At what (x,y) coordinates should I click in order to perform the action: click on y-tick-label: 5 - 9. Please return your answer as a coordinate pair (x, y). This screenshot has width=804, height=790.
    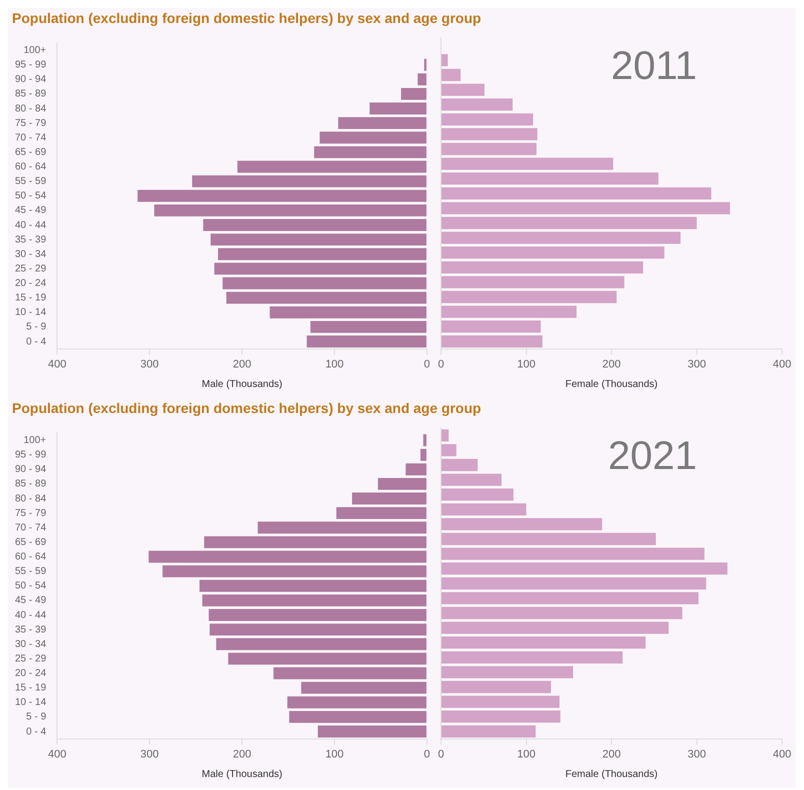
    Looking at the image, I should click on (36, 717).